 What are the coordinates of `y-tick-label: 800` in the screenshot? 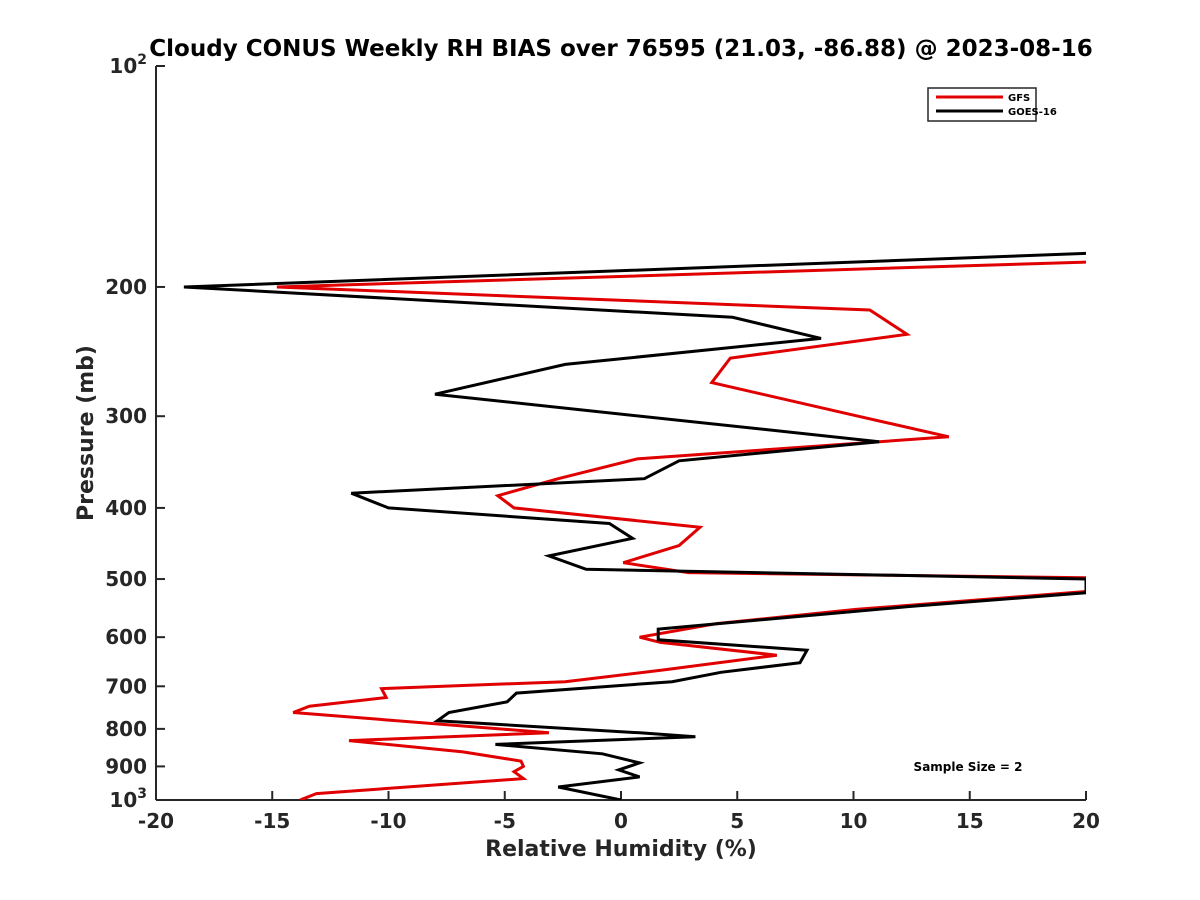 It's located at (126, 729).